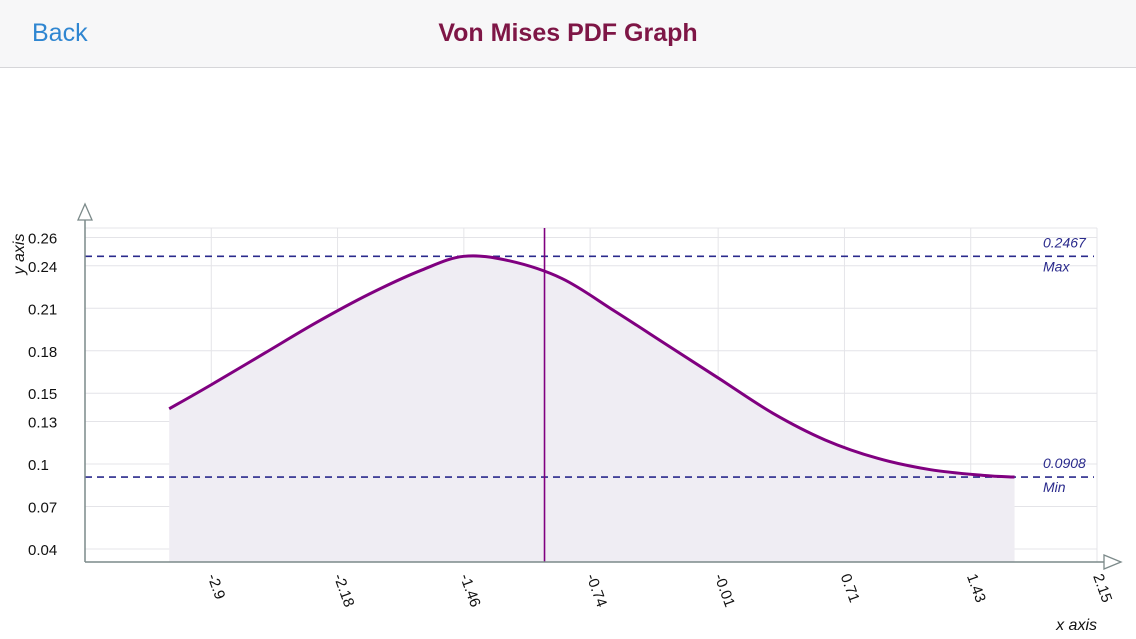  I want to click on y-tick-label: 0.13, so click(42, 423).